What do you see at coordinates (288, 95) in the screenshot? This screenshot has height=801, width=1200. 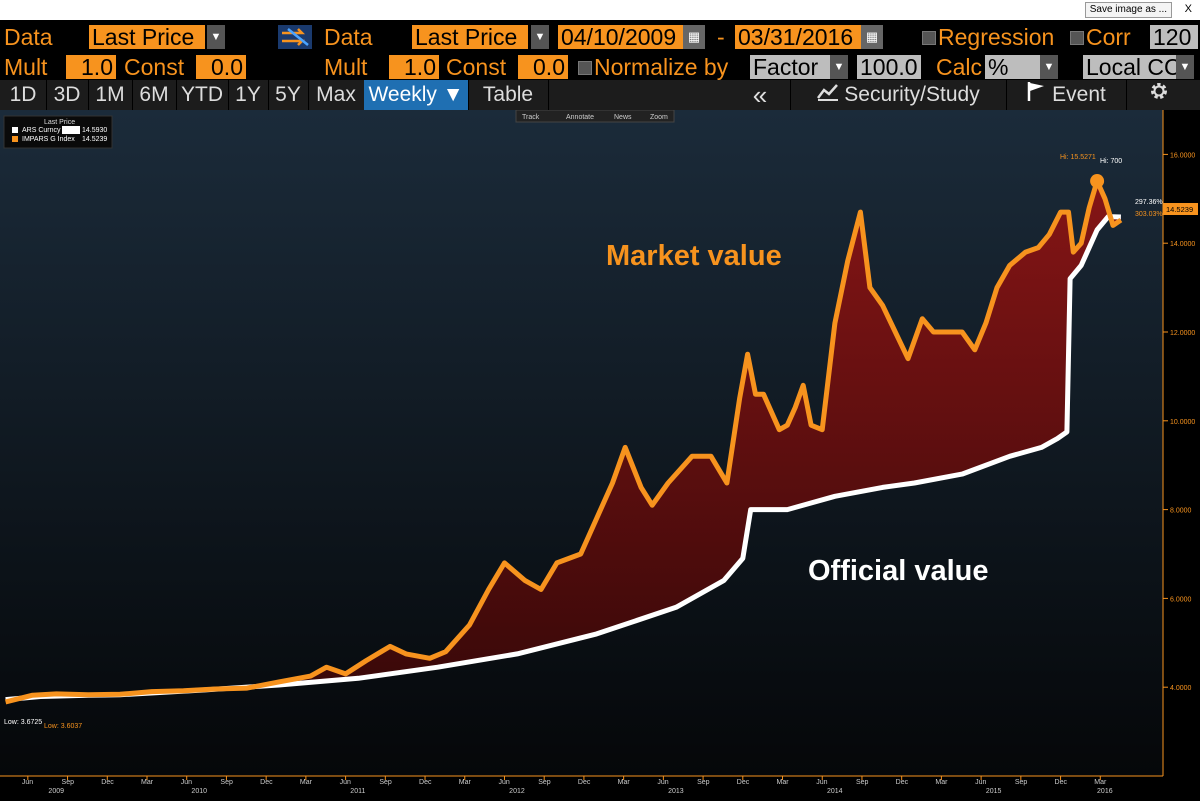 I see `tab-5y: 5Y` at bounding box center [288, 95].